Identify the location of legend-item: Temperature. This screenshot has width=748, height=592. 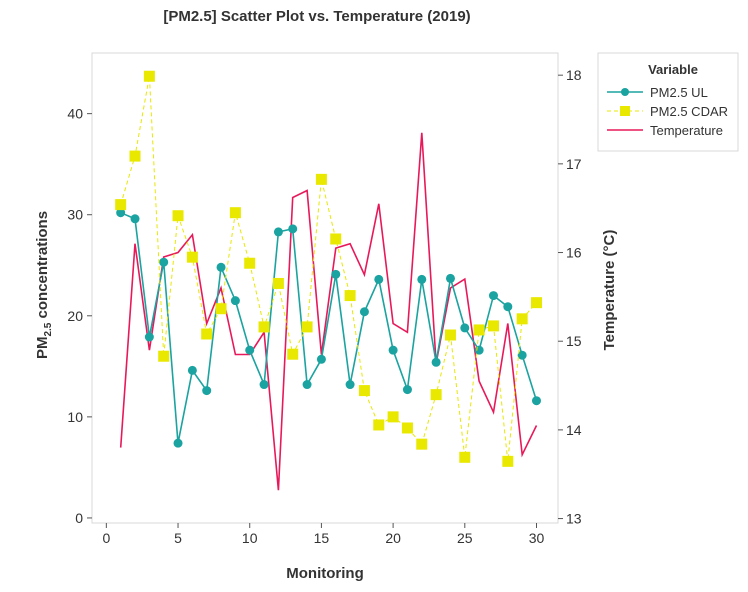
(665, 130).